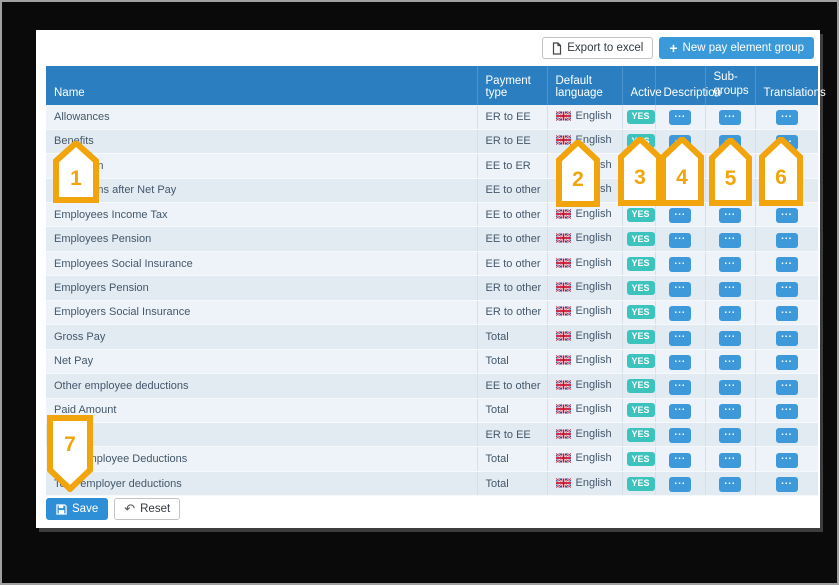 The height and width of the screenshot is (585, 839). Describe the element at coordinates (605, 48) in the screenshot. I see `export-to-excel-label: Export to excel` at that location.